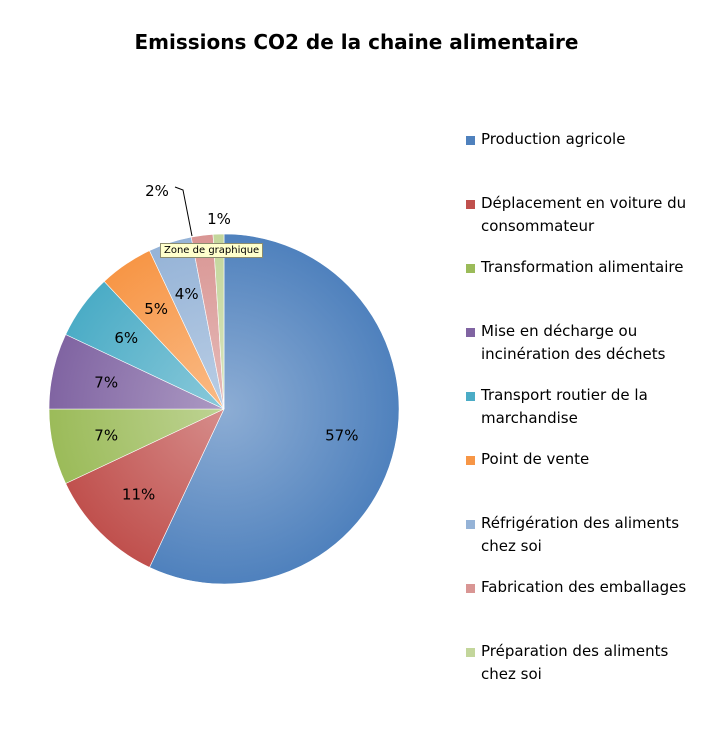 The image size is (713, 732). Describe the element at coordinates (219, 219) in the screenshot. I see `slice-data-label: 1%` at that location.